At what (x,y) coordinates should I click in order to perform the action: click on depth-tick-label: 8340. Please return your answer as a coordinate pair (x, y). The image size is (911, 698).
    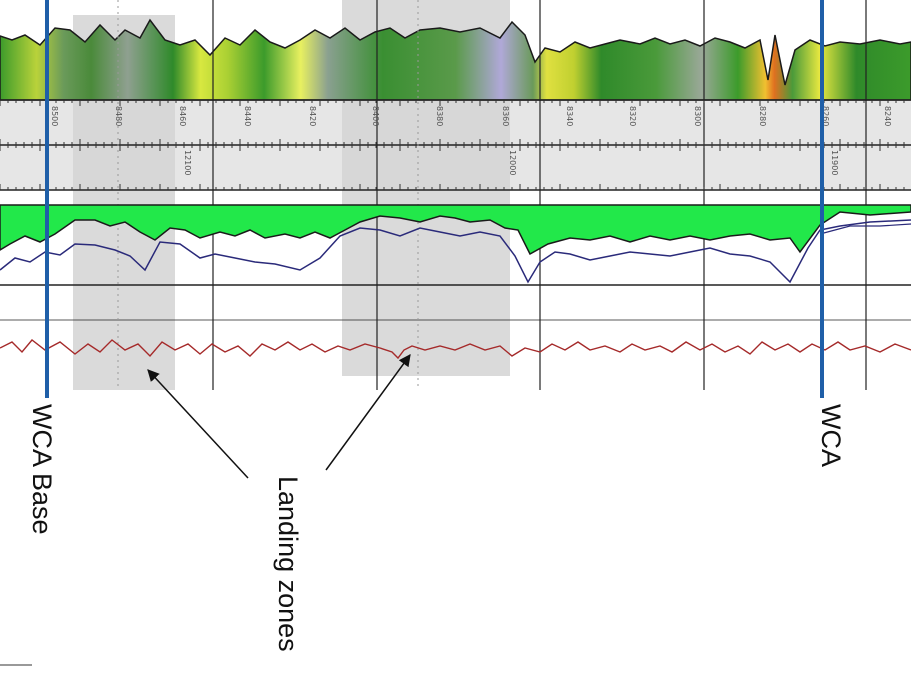
    Looking at the image, I should click on (569, 116).